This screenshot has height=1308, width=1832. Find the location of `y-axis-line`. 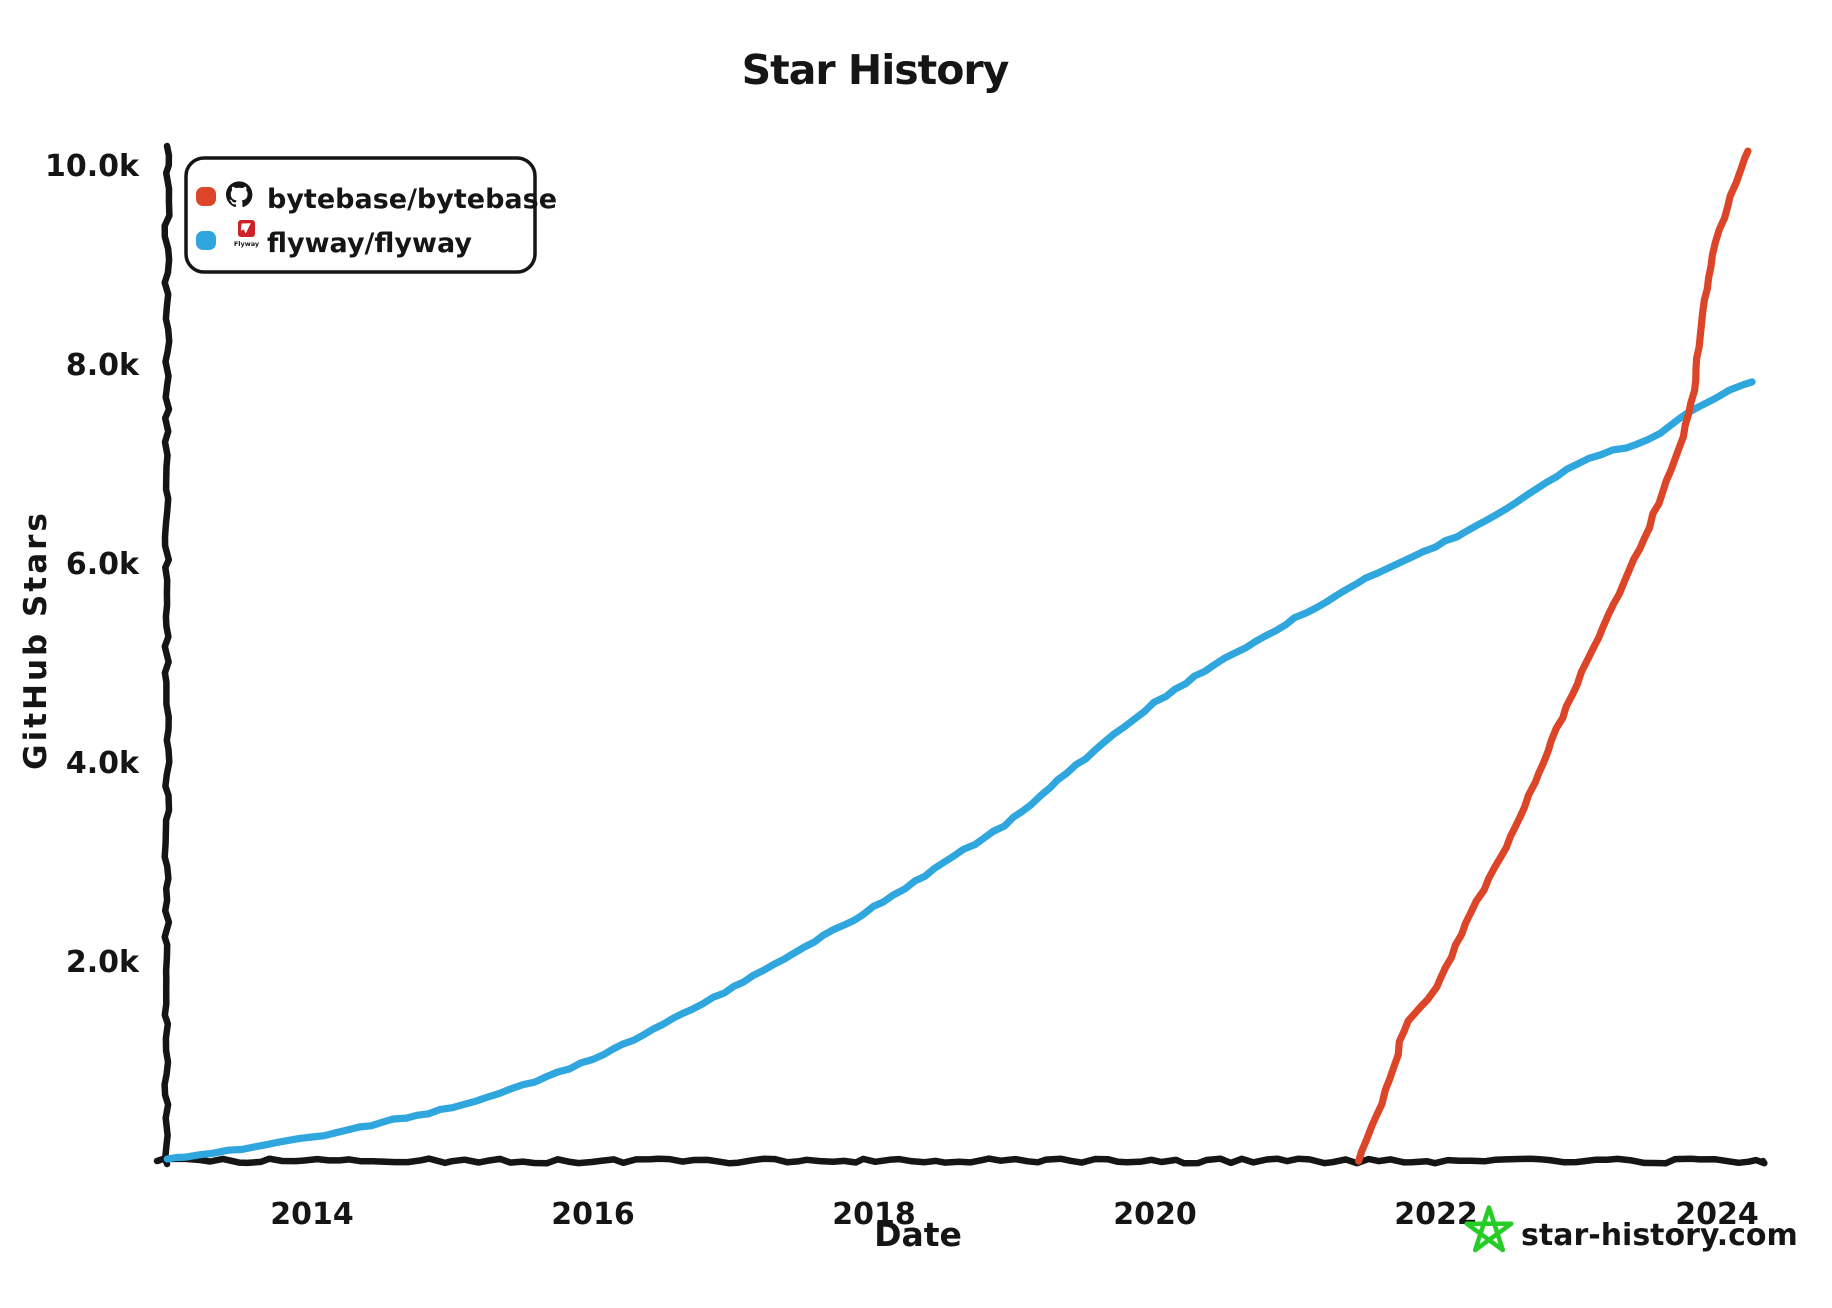

y-axis-line is located at coordinates (167, 655).